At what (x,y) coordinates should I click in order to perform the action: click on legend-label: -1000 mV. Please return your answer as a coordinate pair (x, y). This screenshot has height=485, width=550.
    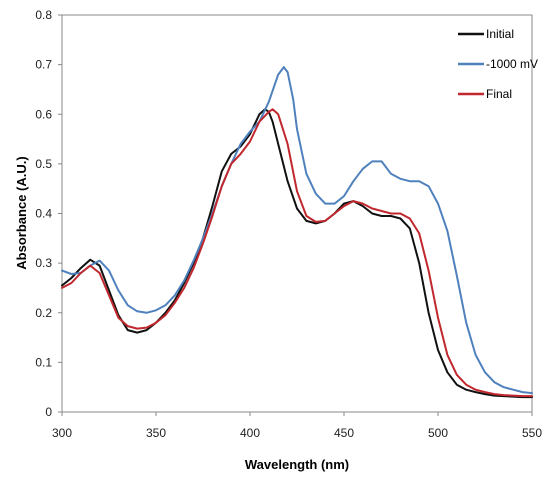
    Looking at the image, I should click on (512, 64).